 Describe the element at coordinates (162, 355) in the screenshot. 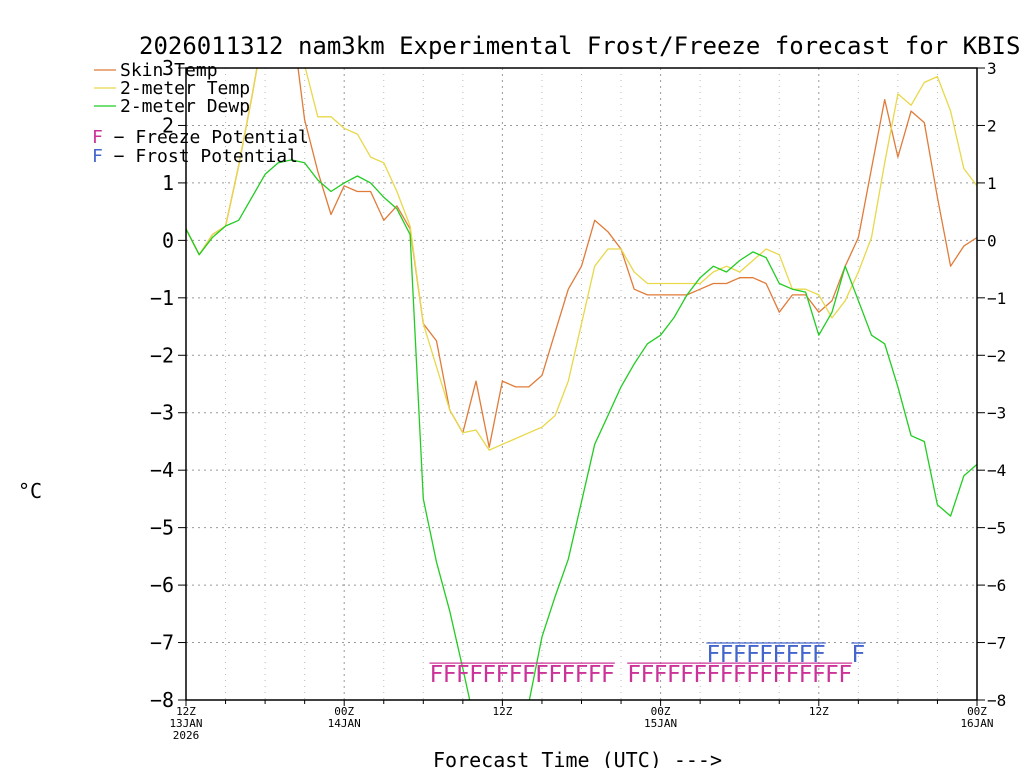

I see `y-tick-label-left: −2` at that location.